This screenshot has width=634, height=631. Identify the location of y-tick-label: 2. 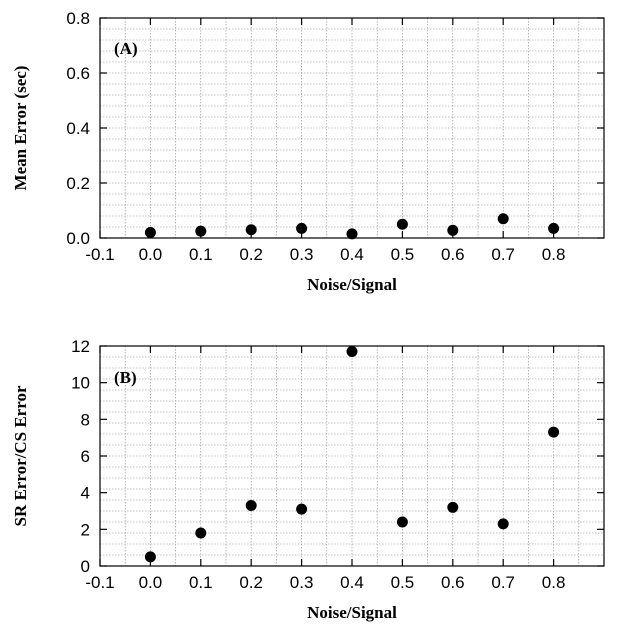
(85, 529).